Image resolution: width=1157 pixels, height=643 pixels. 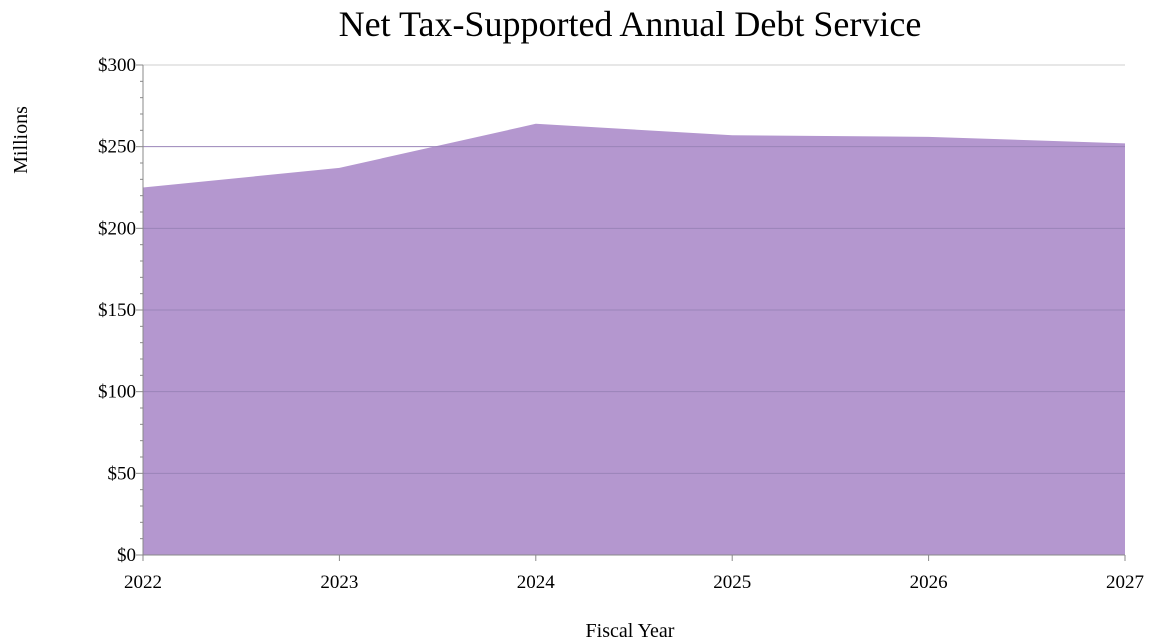 What do you see at coordinates (143, 582) in the screenshot?
I see `x-tick-label: 2022` at bounding box center [143, 582].